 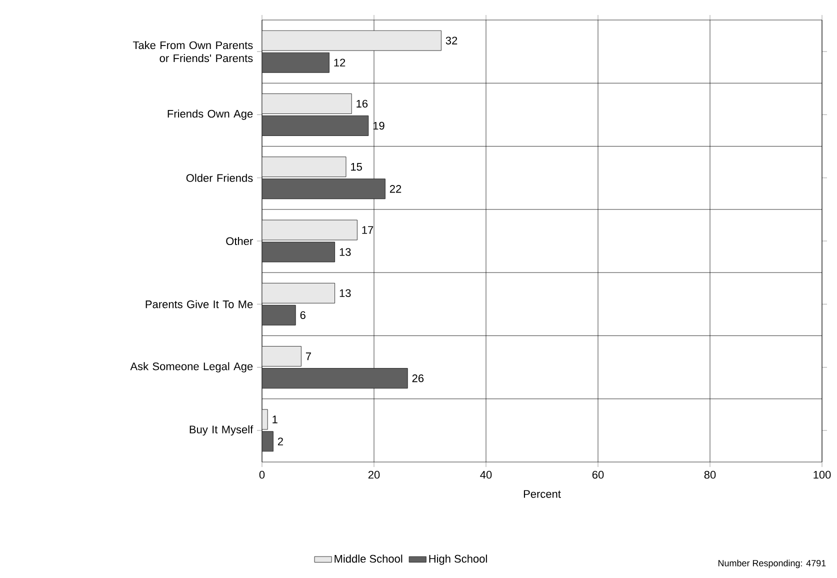 I want to click on x-tick-label: 40, so click(x=486, y=474).